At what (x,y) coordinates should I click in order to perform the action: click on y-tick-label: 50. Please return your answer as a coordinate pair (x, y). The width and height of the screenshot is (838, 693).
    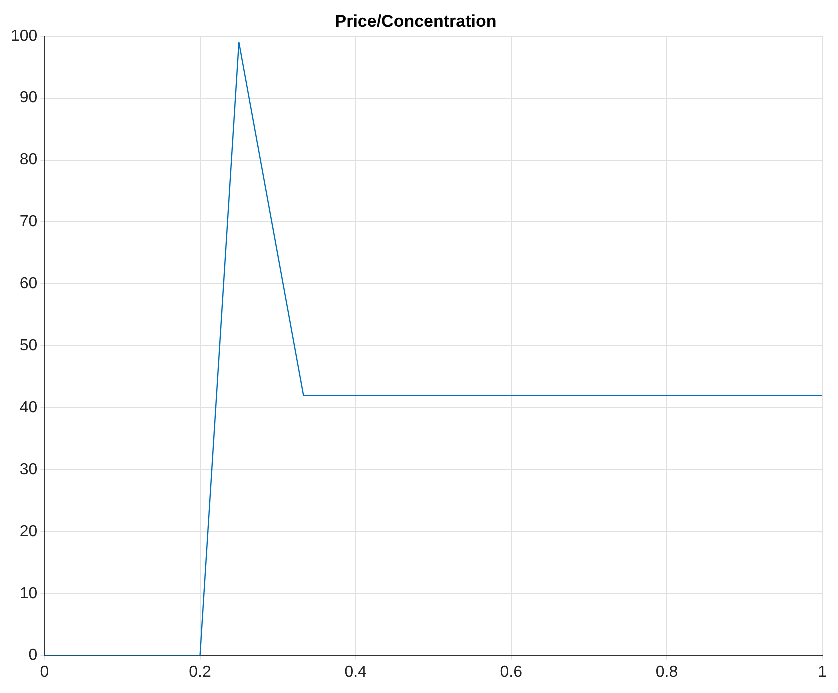
    Looking at the image, I should click on (29, 346).